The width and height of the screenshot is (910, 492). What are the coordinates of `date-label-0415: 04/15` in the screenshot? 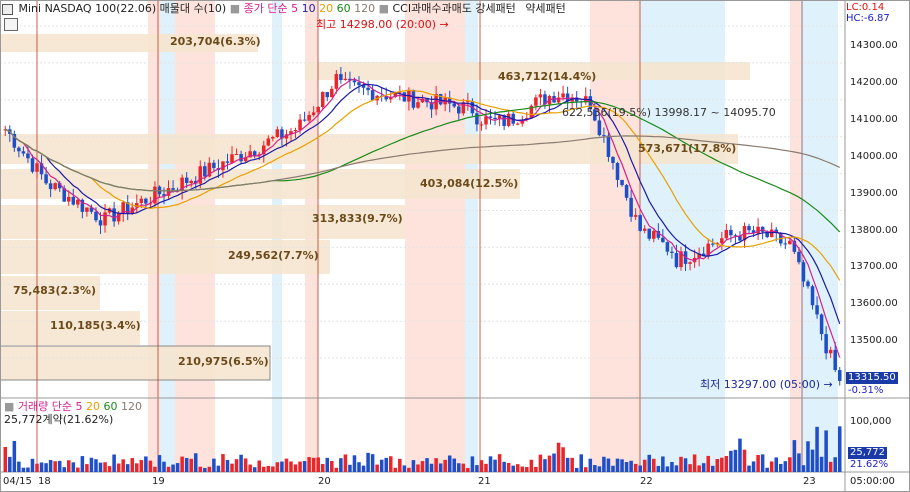 It's located at (17, 481).